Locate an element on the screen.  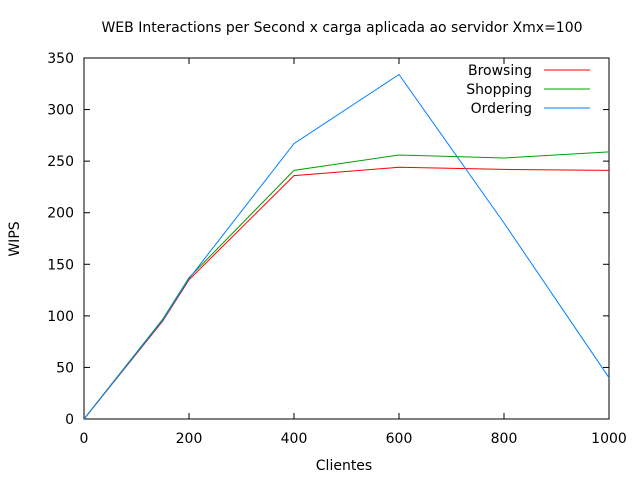
legend: Browsing Shopping Ordering is located at coordinates (528, 90).